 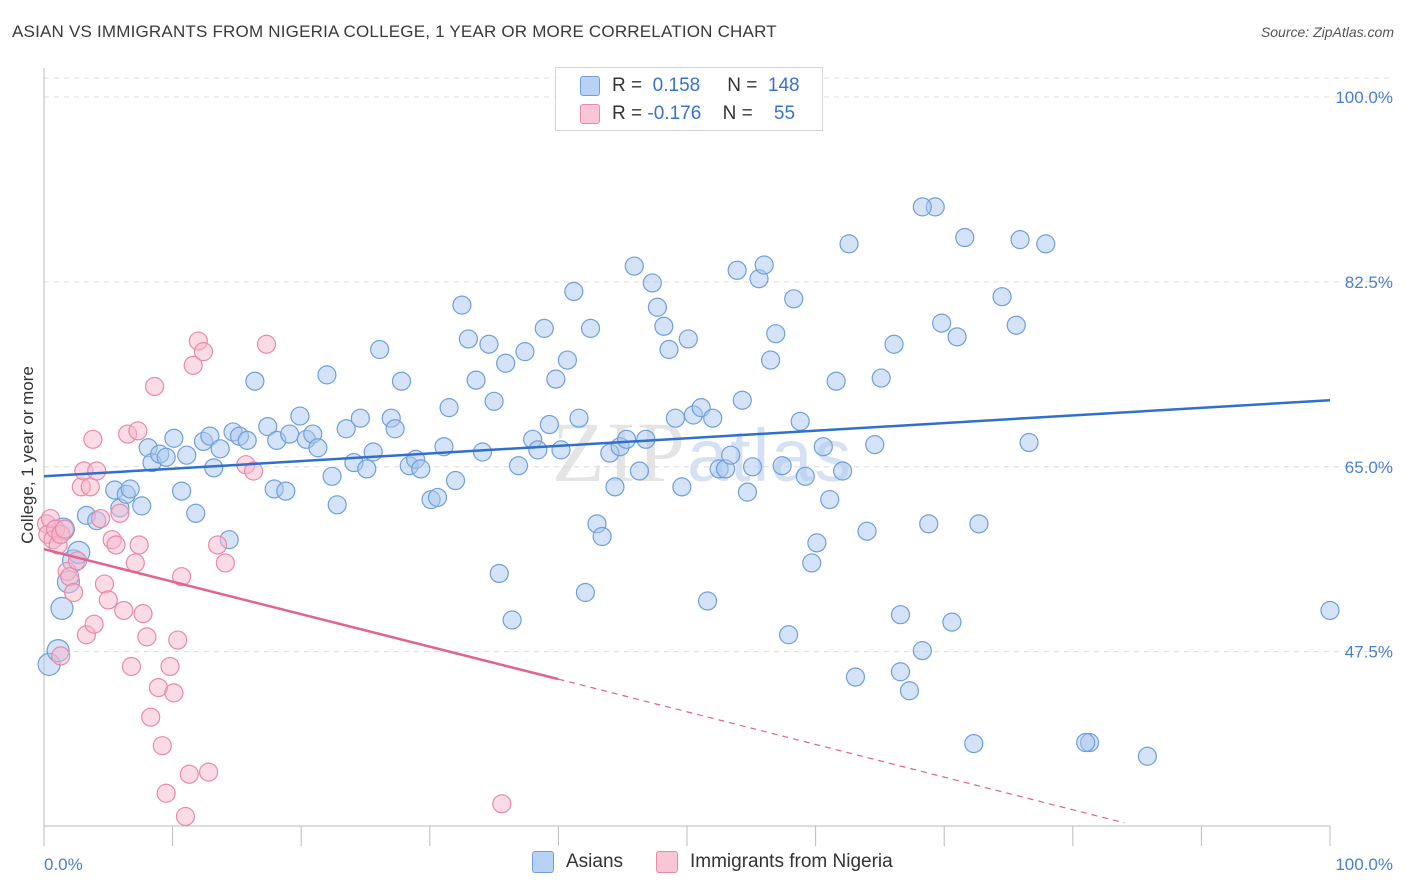 What do you see at coordinates (783, 85) in the screenshot?
I see `legend-n-value: 148` at bounding box center [783, 85].